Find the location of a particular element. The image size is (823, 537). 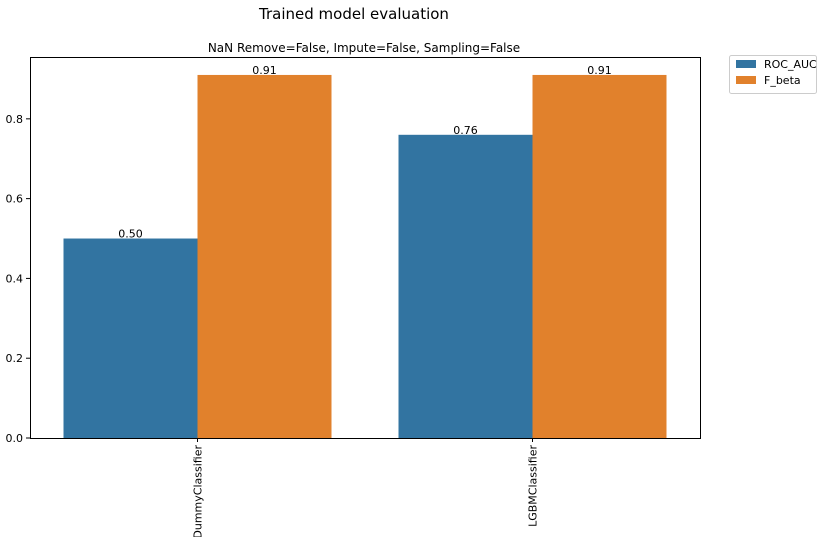

bar-value-label: 0.50 is located at coordinates (130, 234).